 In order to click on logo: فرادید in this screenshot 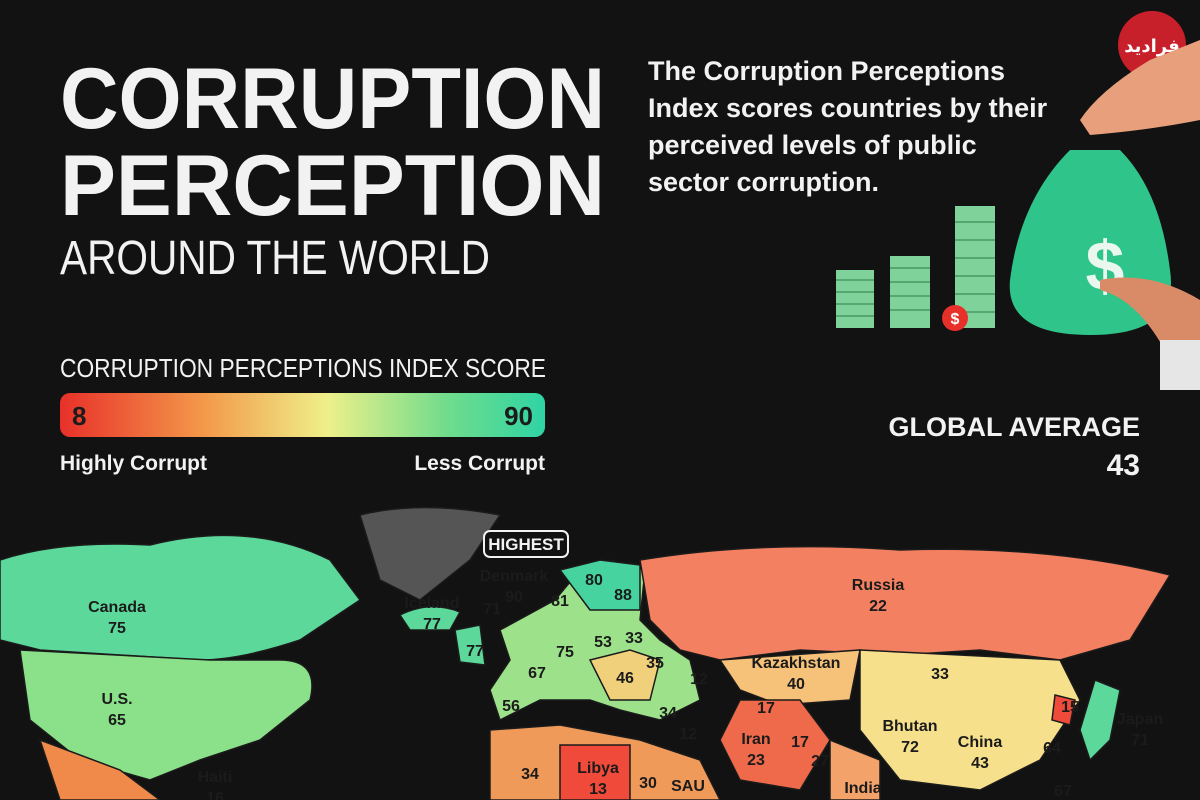, I will do `click(1152, 46)`.